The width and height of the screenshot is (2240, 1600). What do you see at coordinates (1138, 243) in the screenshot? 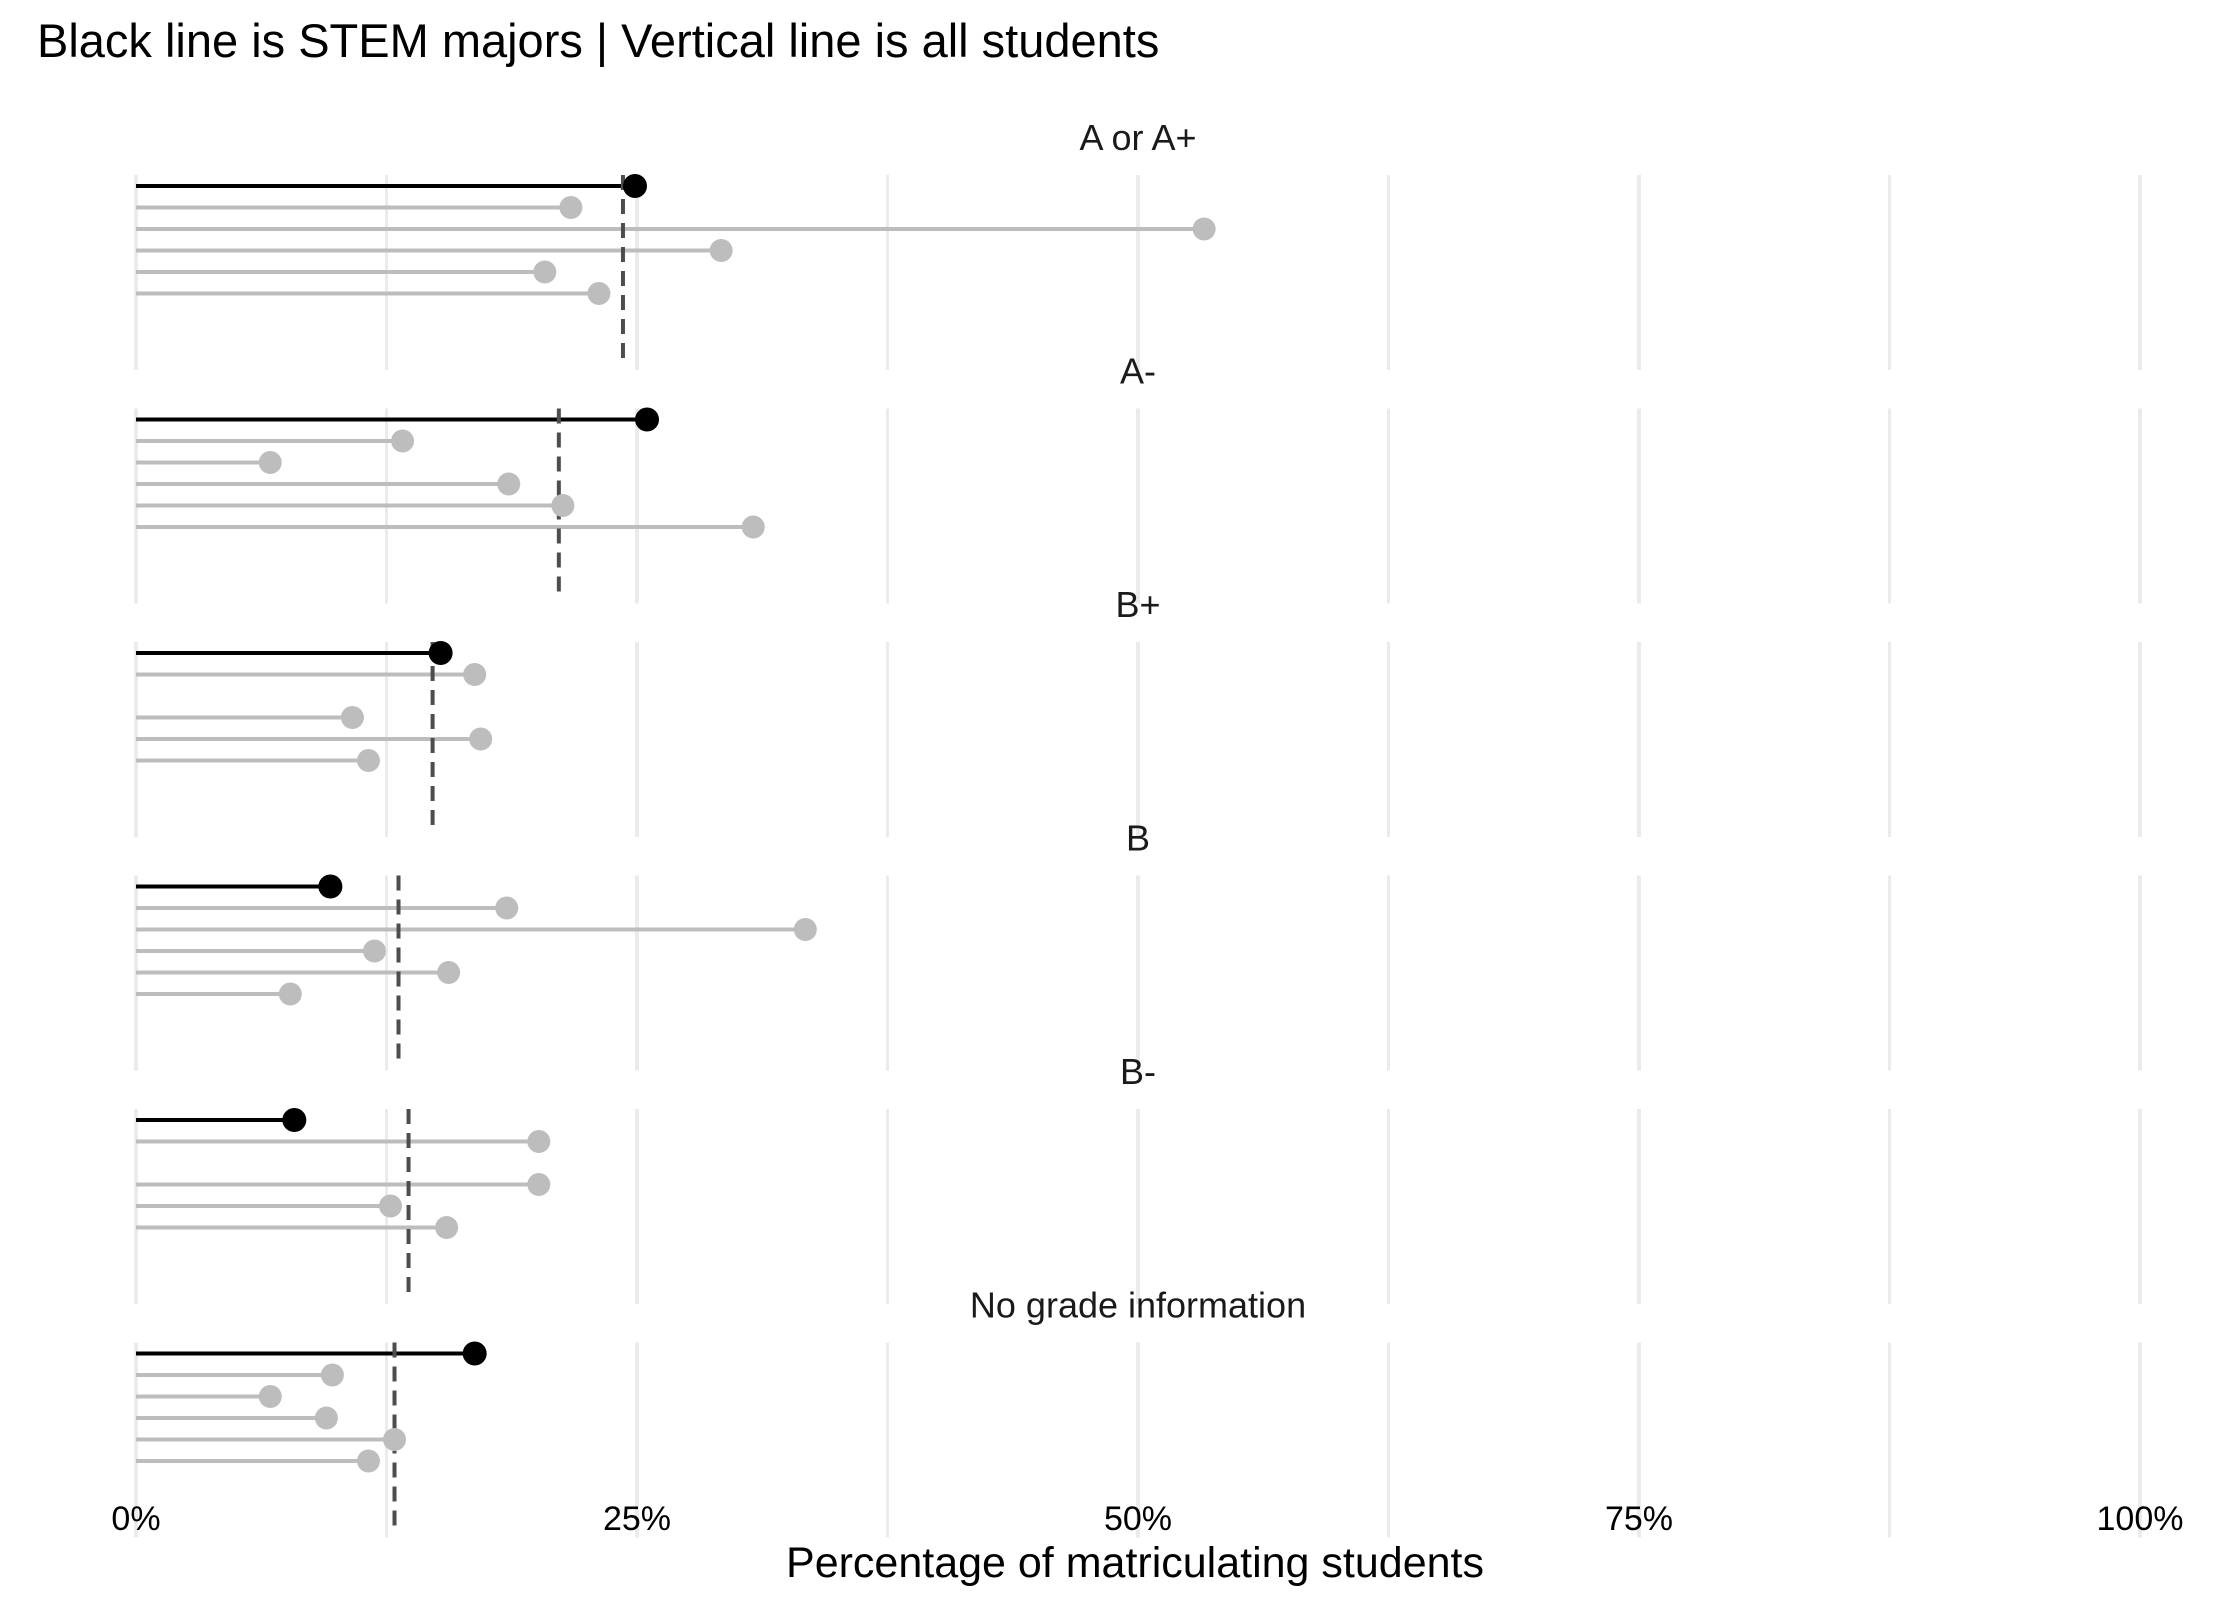
I see `facet-panel: A or A+` at bounding box center [1138, 243].